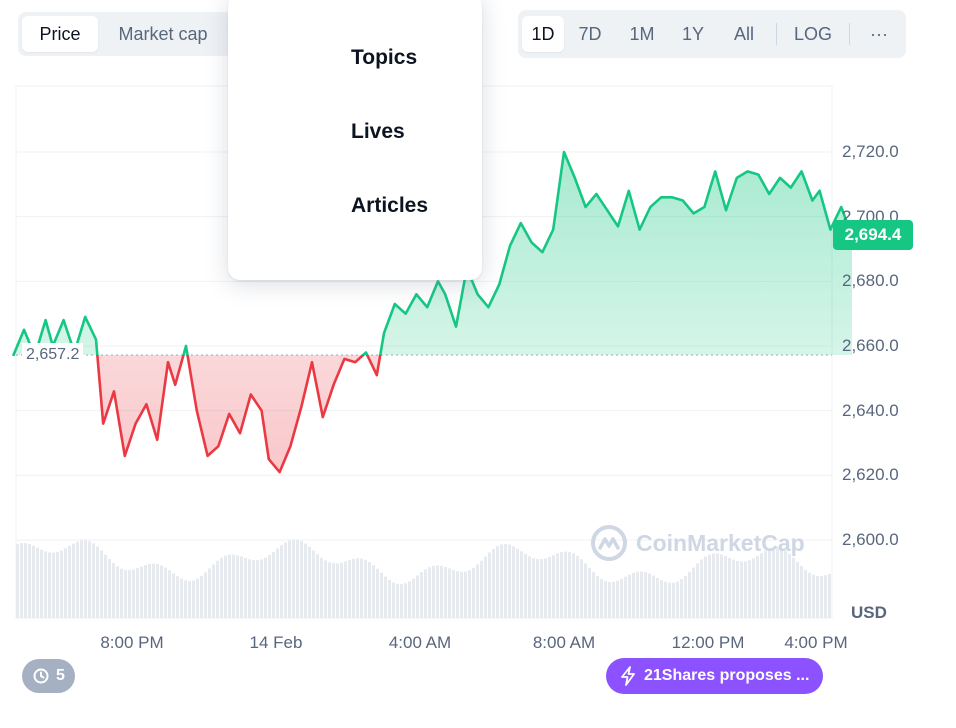 This screenshot has width=956, height=728. What do you see at coordinates (590, 33) in the screenshot?
I see `range-7d: 7D` at bounding box center [590, 33].